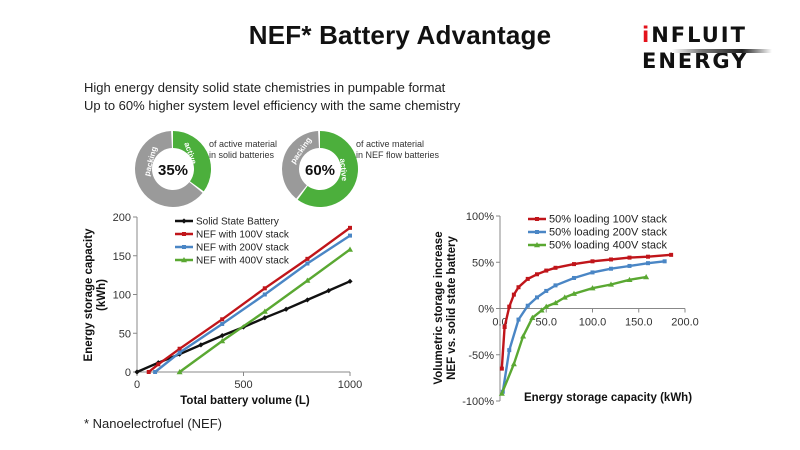 This screenshot has width=800, height=450. What do you see at coordinates (608, 246) in the screenshot?
I see `legend-label: 50% loading 400V stack` at bounding box center [608, 246].